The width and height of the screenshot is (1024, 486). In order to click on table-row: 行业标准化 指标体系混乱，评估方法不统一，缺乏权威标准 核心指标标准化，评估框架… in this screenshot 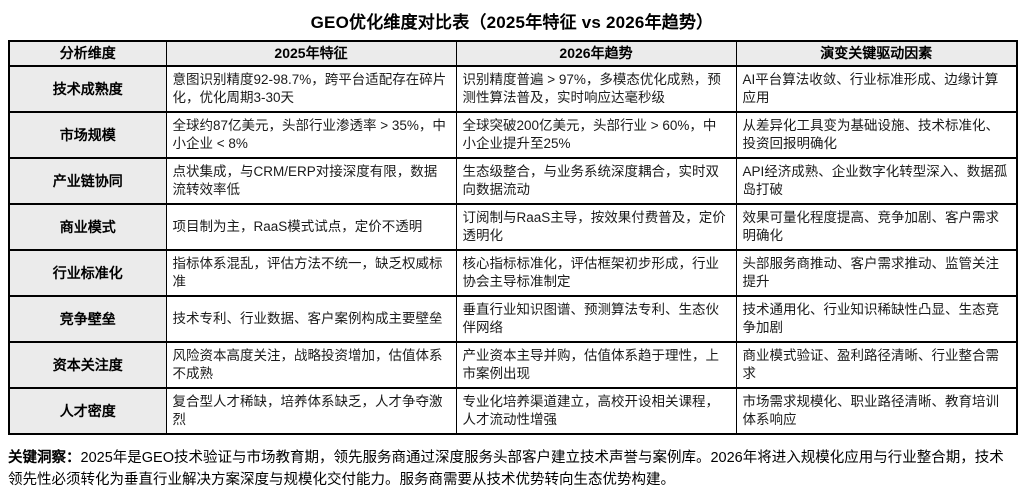, I will do `click(513, 273)`.